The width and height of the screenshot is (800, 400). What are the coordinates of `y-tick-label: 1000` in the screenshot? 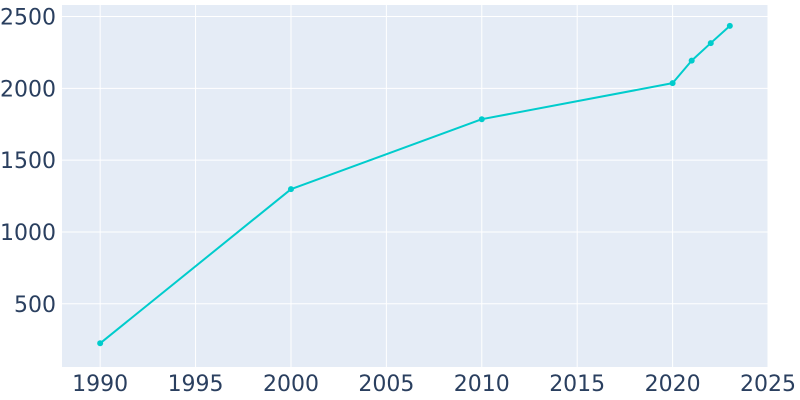 It's located at (28, 233).